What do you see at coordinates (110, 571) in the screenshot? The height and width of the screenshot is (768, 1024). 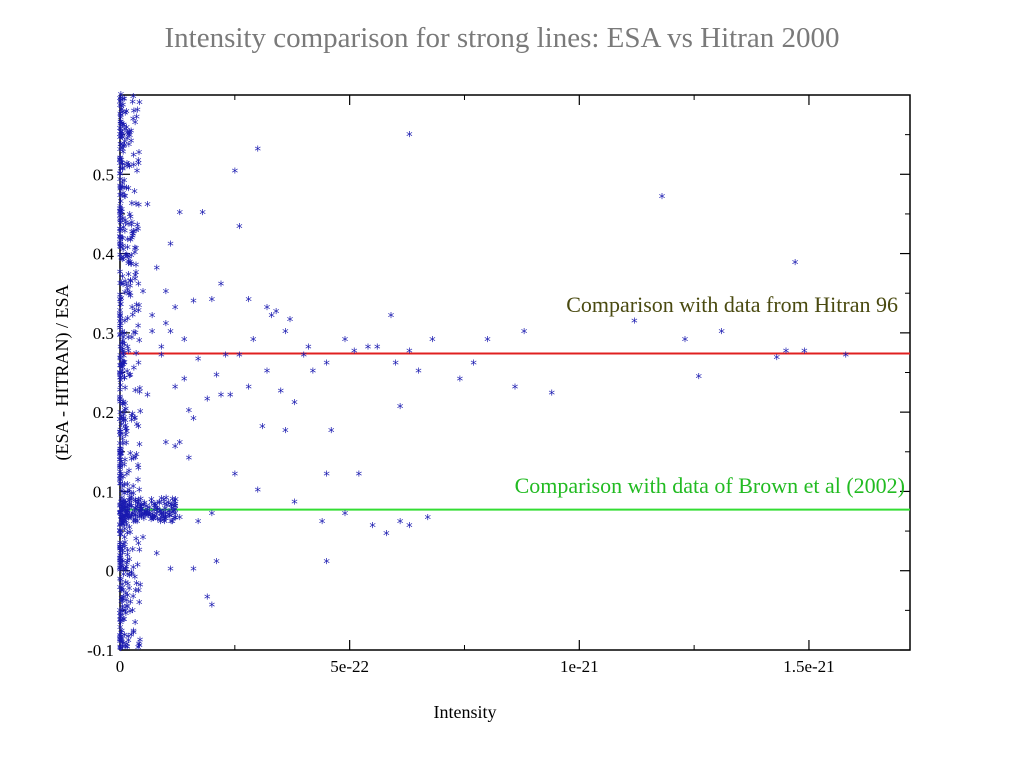 I see `y-tick-label: 0` at bounding box center [110, 571].